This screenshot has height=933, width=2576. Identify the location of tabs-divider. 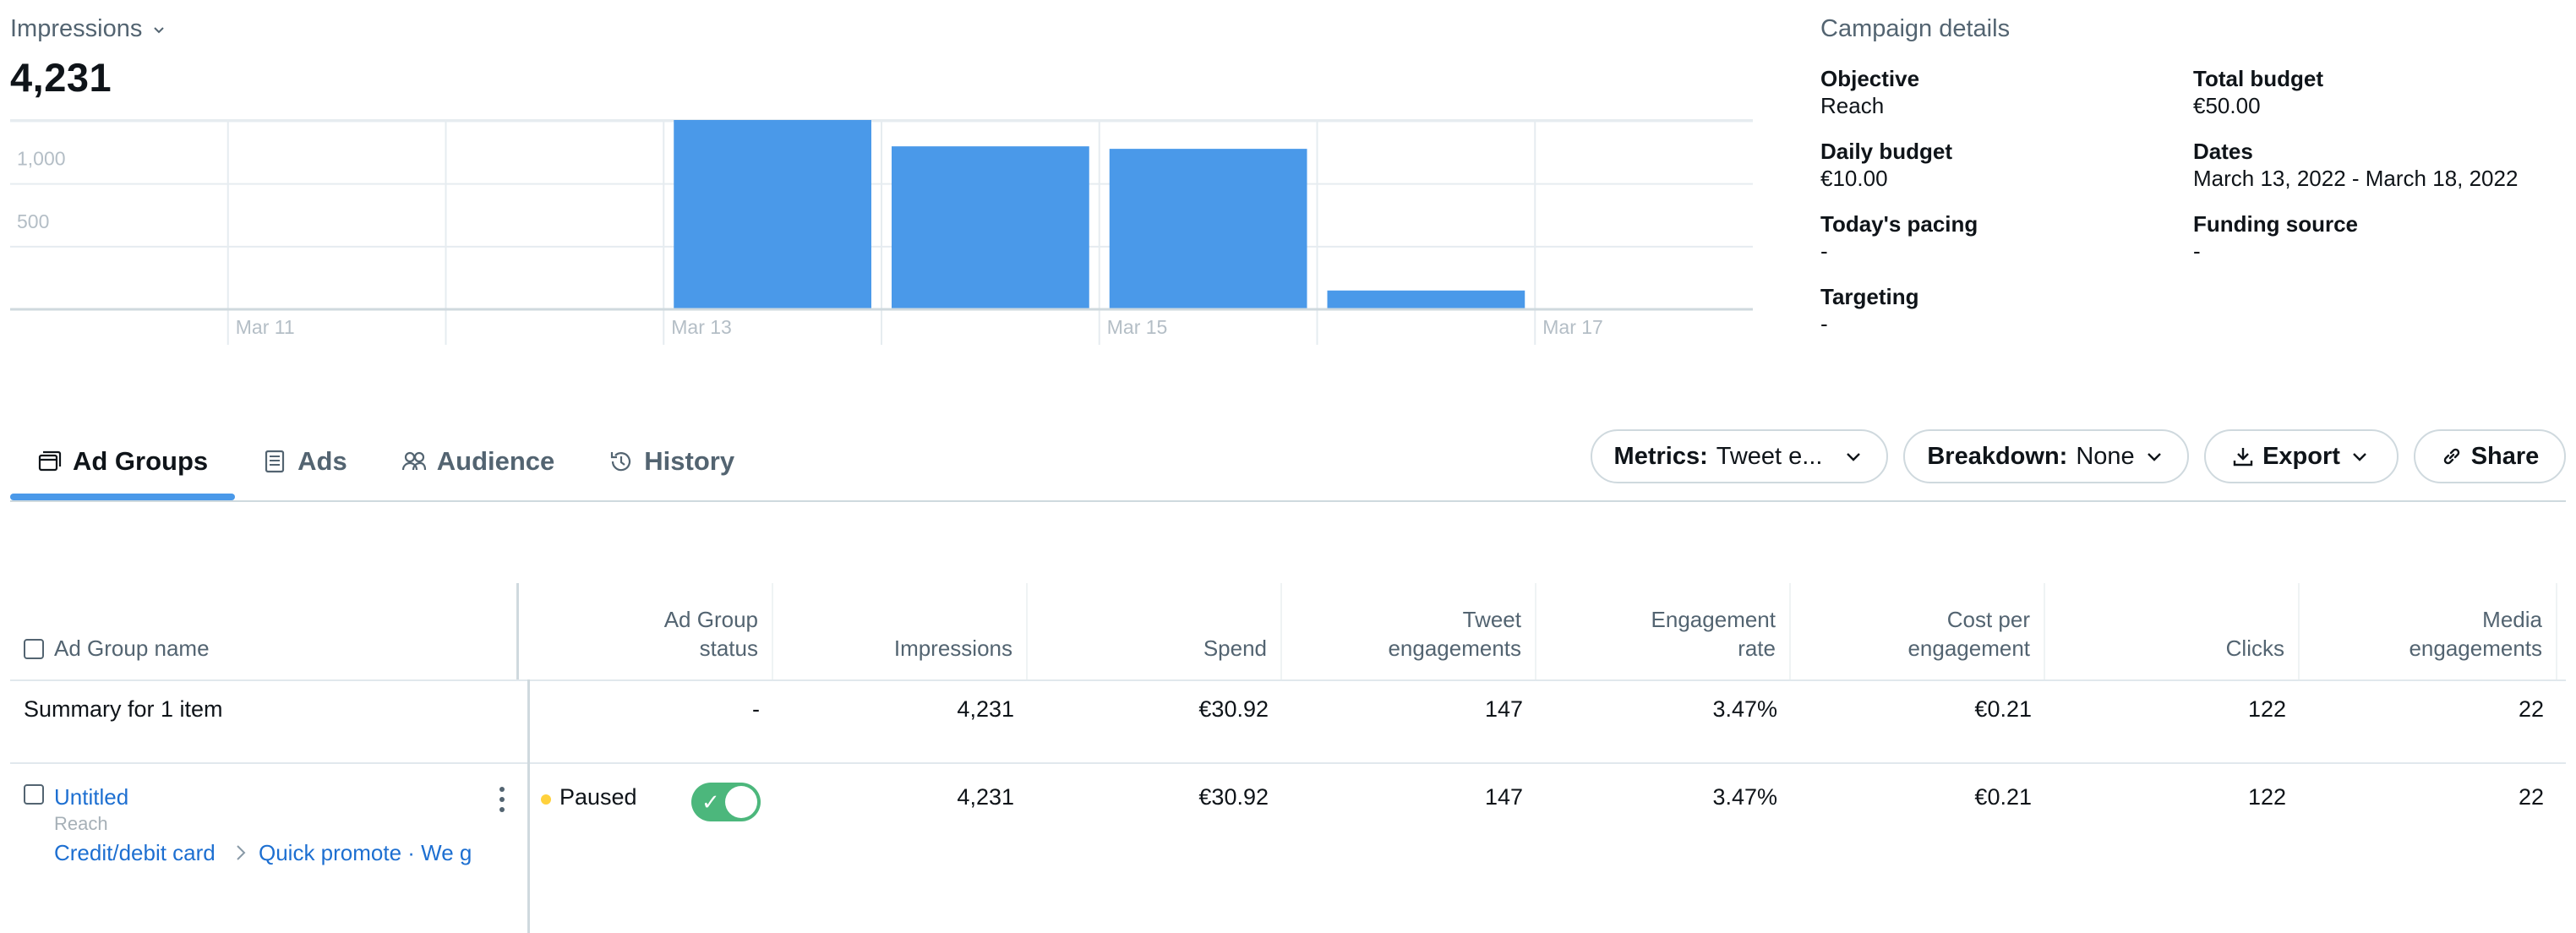
(1288, 501).